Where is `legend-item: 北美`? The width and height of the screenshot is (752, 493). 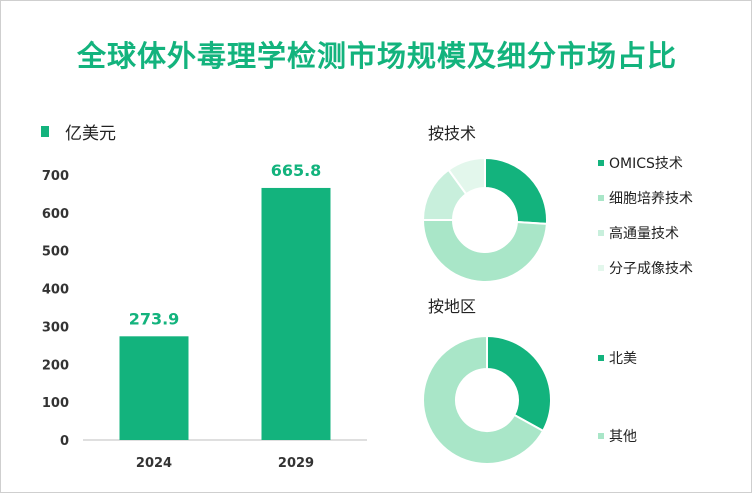
legend-item: 北美 is located at coordinates (617, 358).